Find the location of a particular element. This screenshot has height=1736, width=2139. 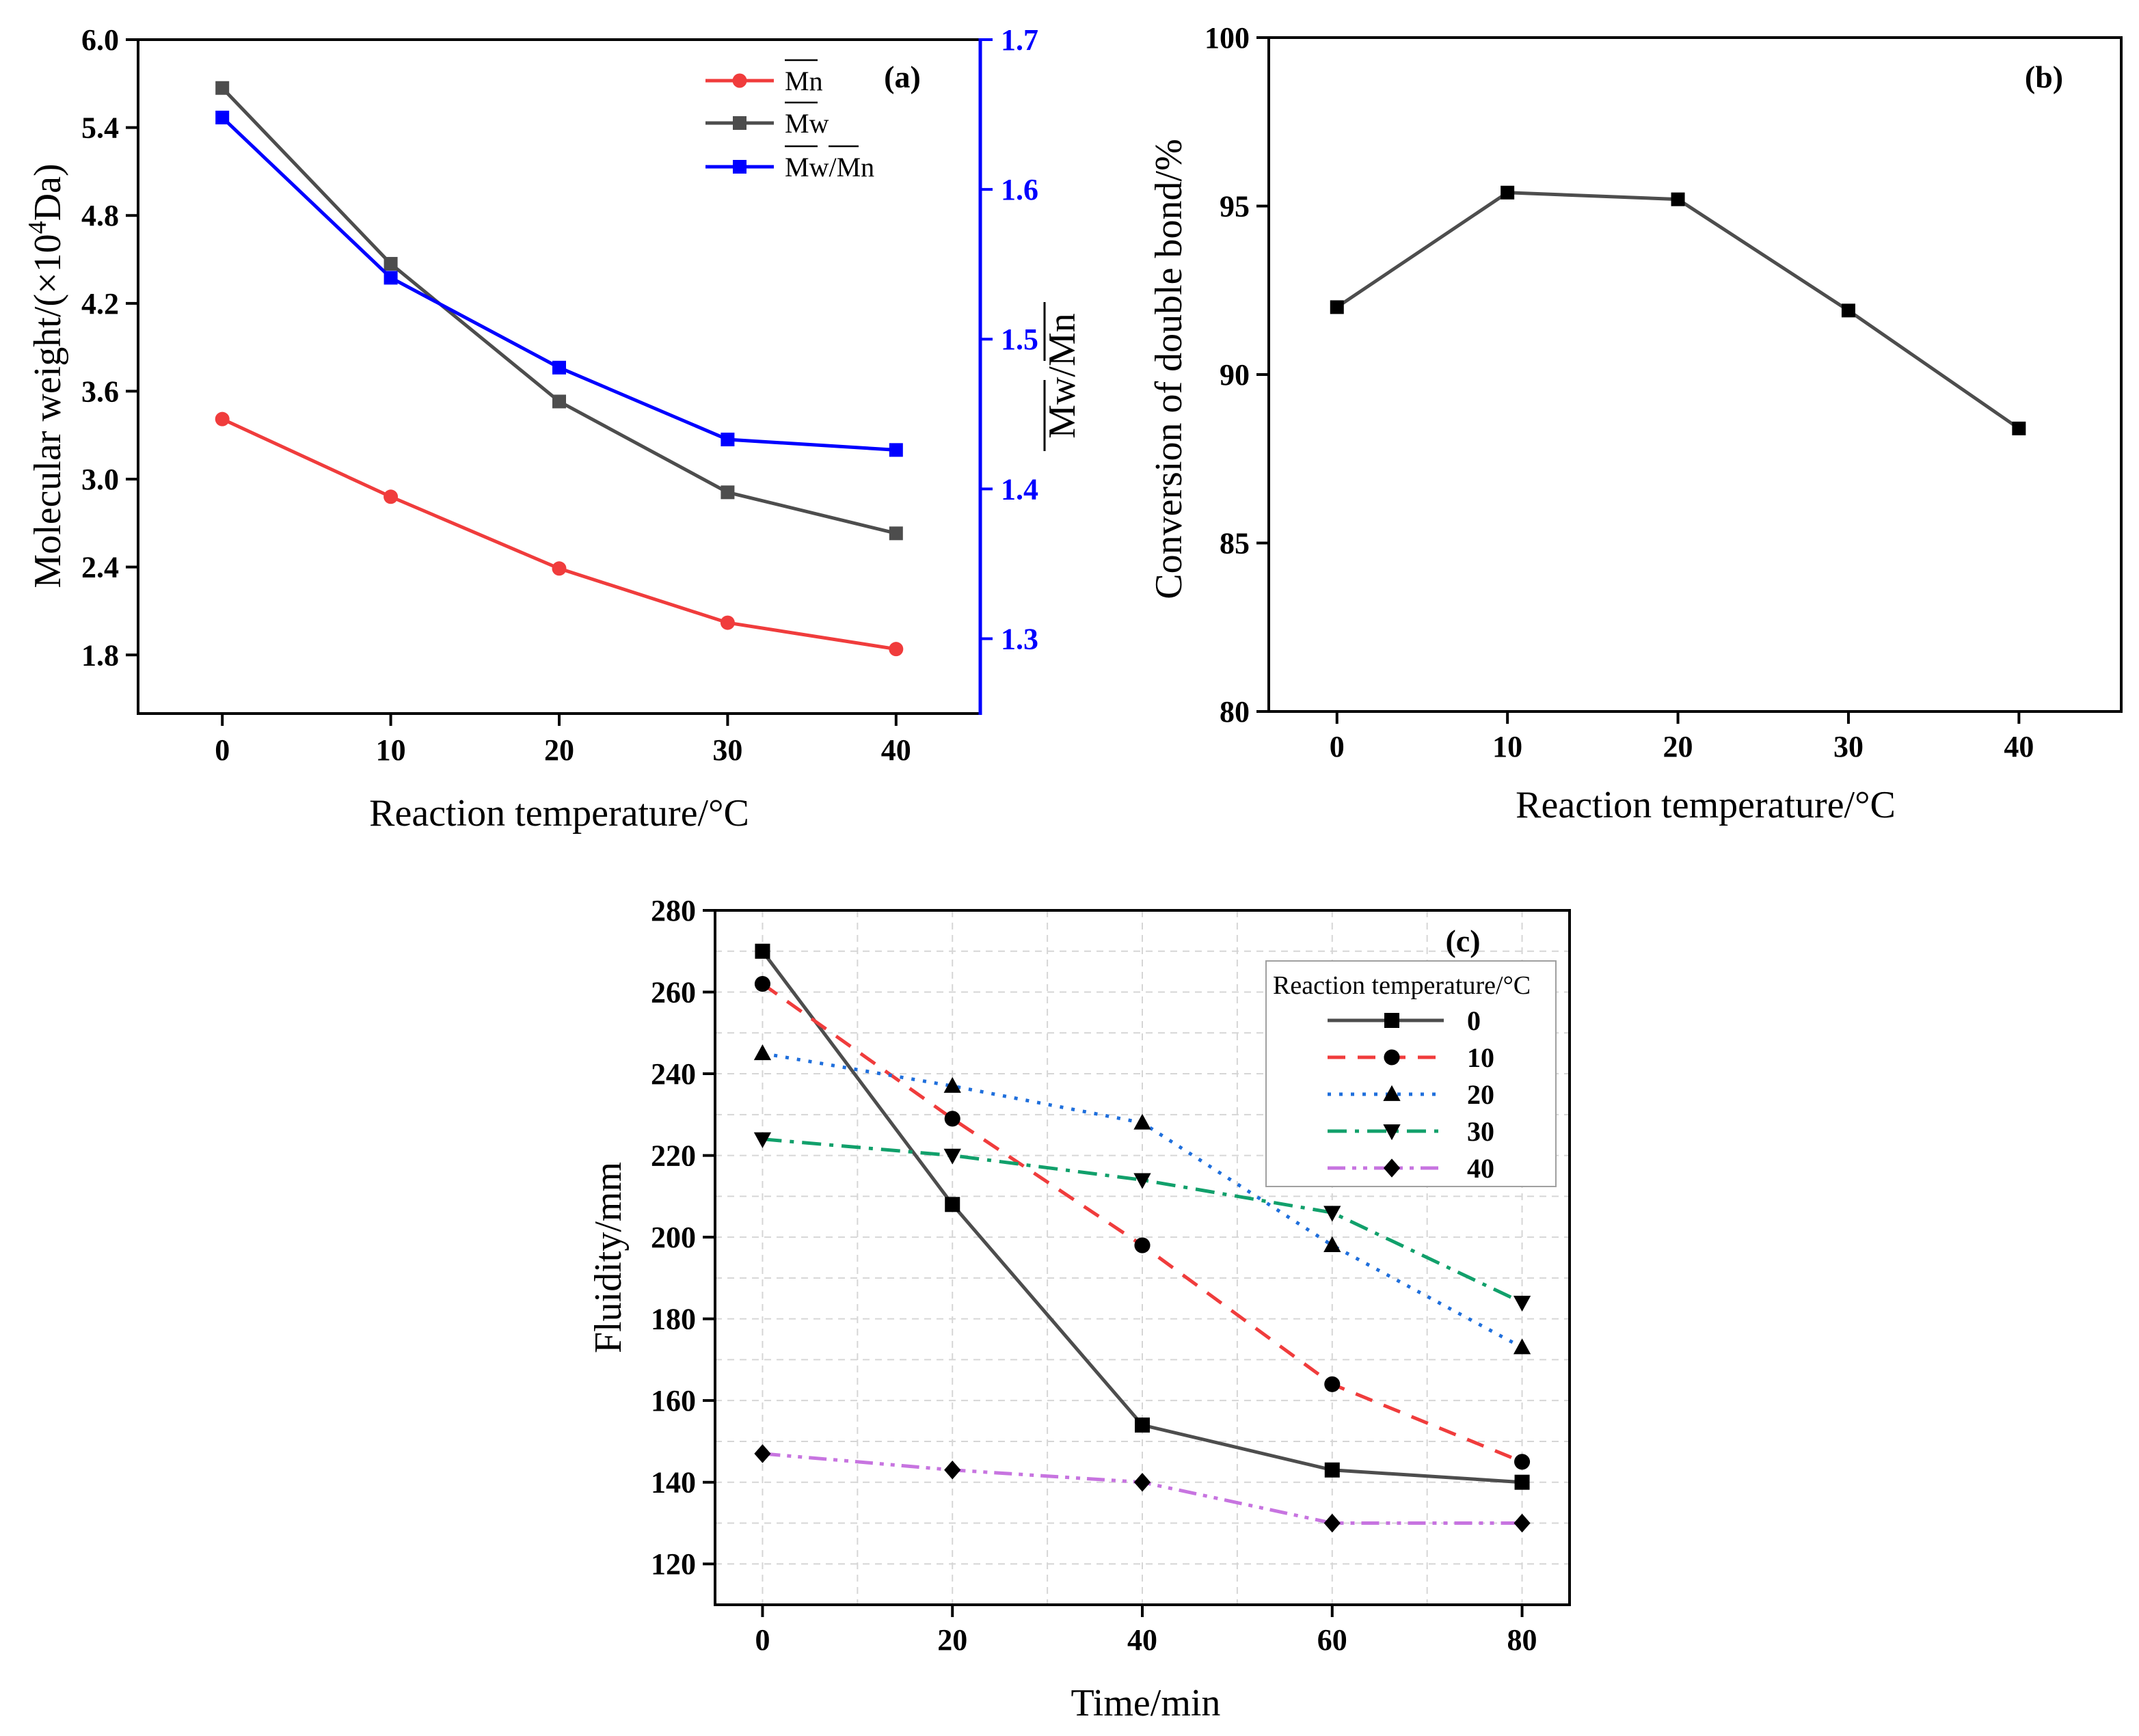

x-tick-label-a: 30 is located at coordinates (727, 750).